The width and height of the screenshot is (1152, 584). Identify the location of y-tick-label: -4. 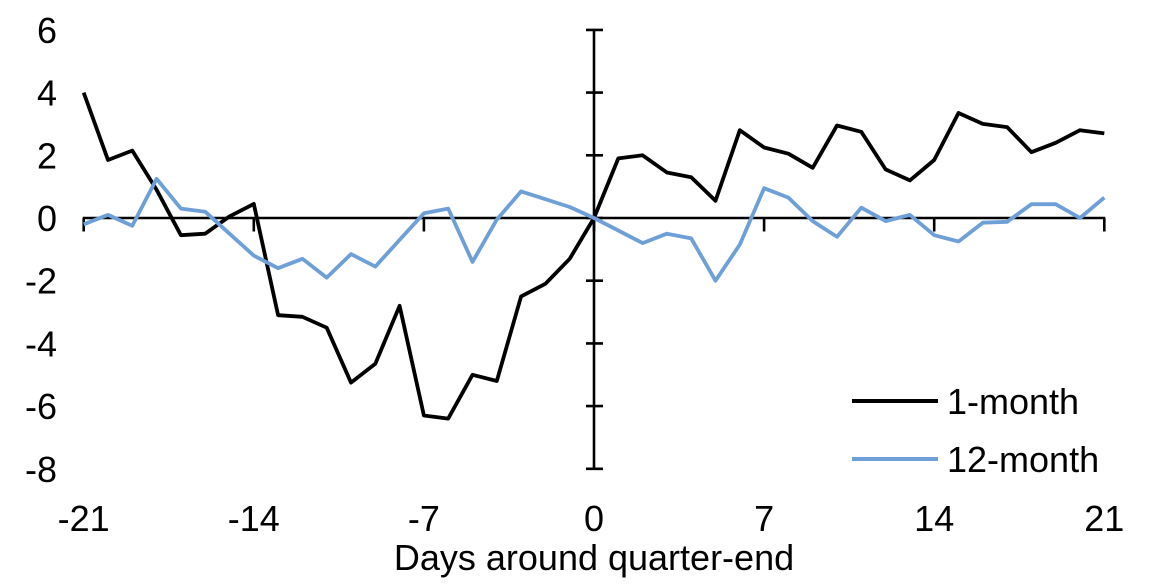
(41, 343).